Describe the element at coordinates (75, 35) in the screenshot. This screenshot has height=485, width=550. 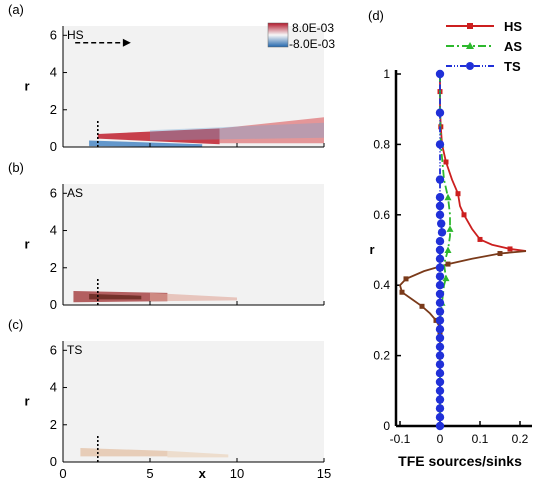
I see `case-tag: HS` at that location.